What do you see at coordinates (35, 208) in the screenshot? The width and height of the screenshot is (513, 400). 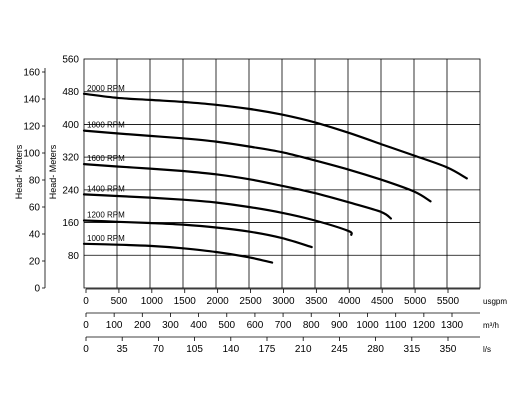 I see `outer-y-tick-label: 60` at bounding box center [35, 208].